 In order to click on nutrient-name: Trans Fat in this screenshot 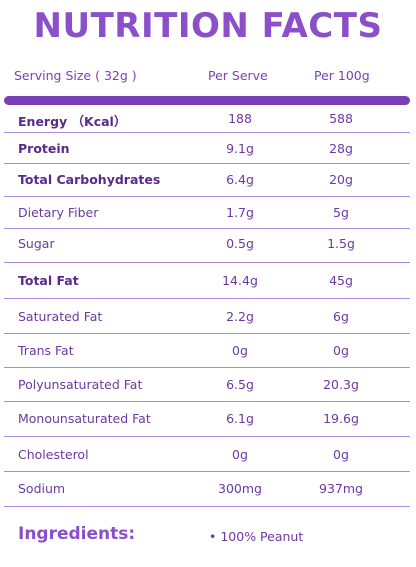, I will do `click(46, 350)`.